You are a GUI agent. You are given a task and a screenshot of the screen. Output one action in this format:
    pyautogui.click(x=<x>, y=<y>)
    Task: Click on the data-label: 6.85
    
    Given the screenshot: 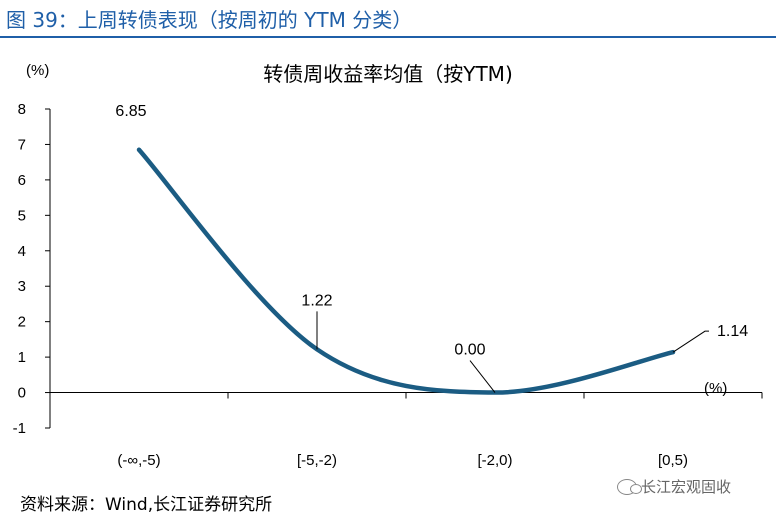 What is the action you would take?
    pyautogui.click(x=130, y=111)
    